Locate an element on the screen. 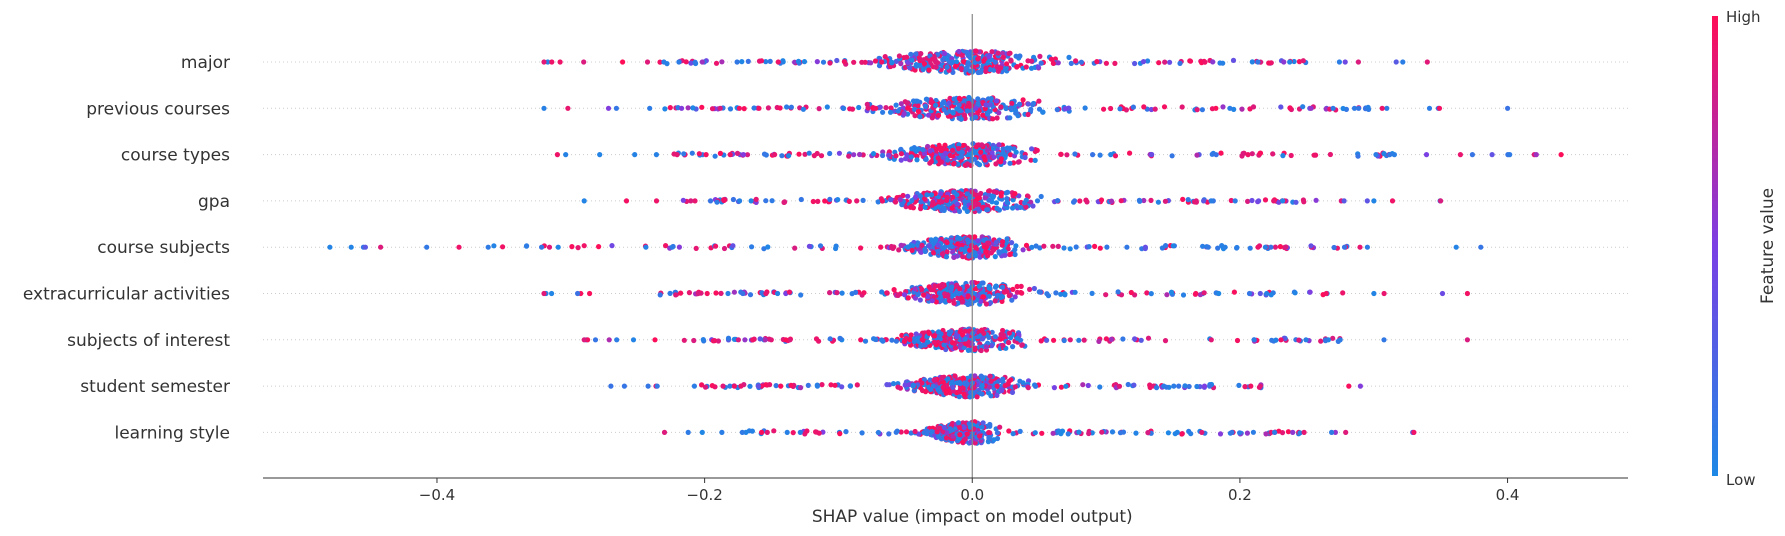  feature-label: student semester is located at coordinates (155, 387).